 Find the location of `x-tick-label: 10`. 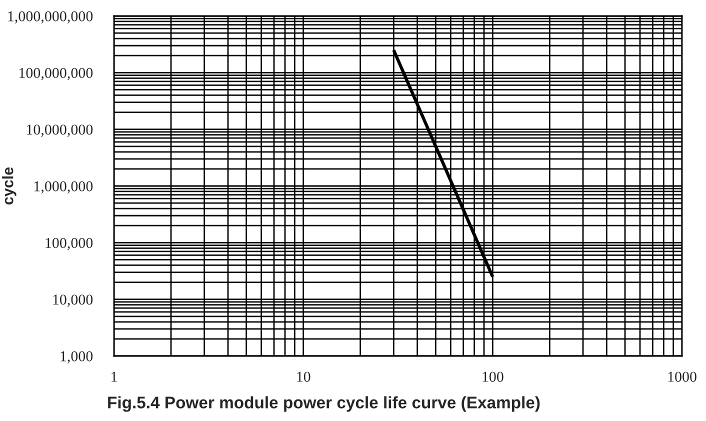

x-tick-label: 10 is located at coordinates (303, 377).